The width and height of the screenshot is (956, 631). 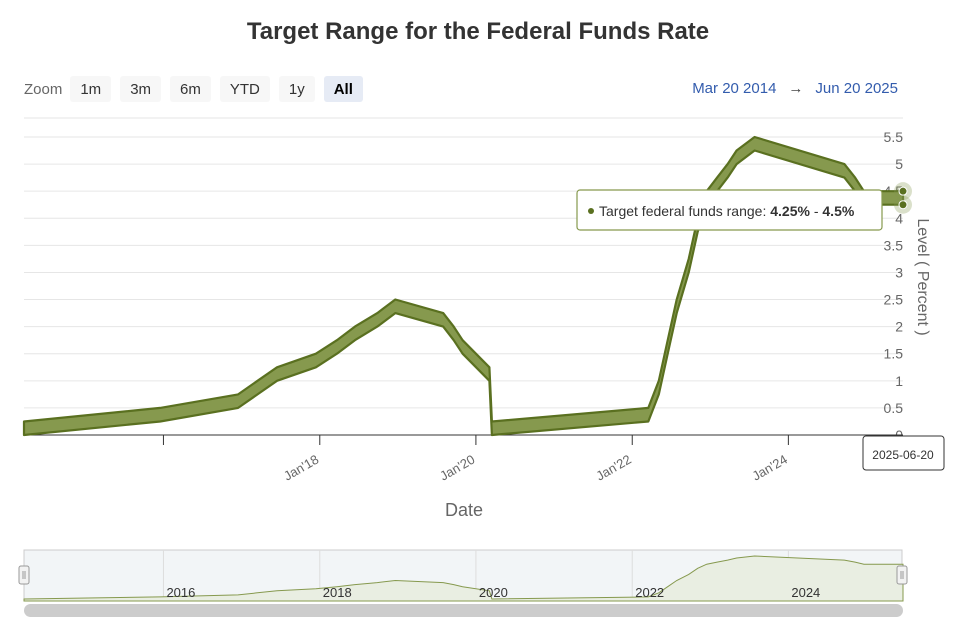 I want to click on y-tick-label: 1, so click(x=899, y=381).